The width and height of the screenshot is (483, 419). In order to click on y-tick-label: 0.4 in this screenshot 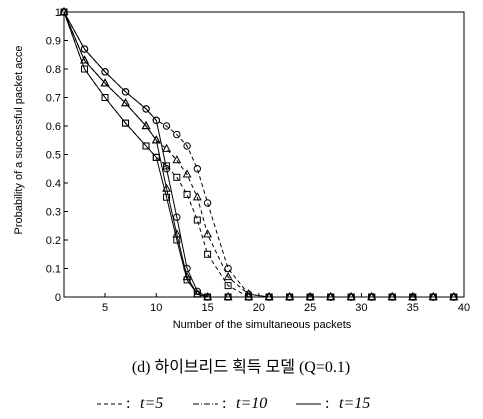, I will do `click(53, 184)`.